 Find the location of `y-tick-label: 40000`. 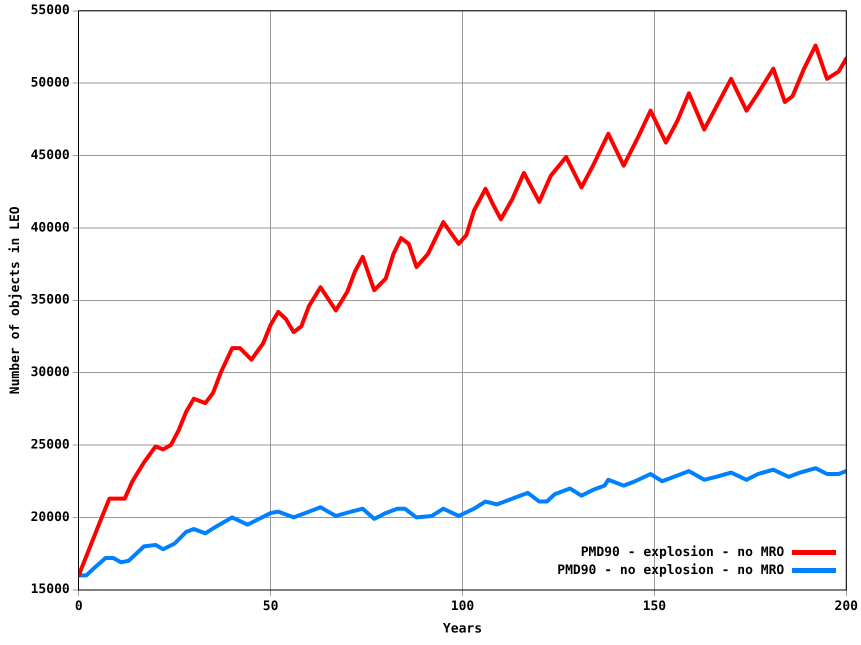

y-tick-label: 40000 is located at coordinates (50, 228).